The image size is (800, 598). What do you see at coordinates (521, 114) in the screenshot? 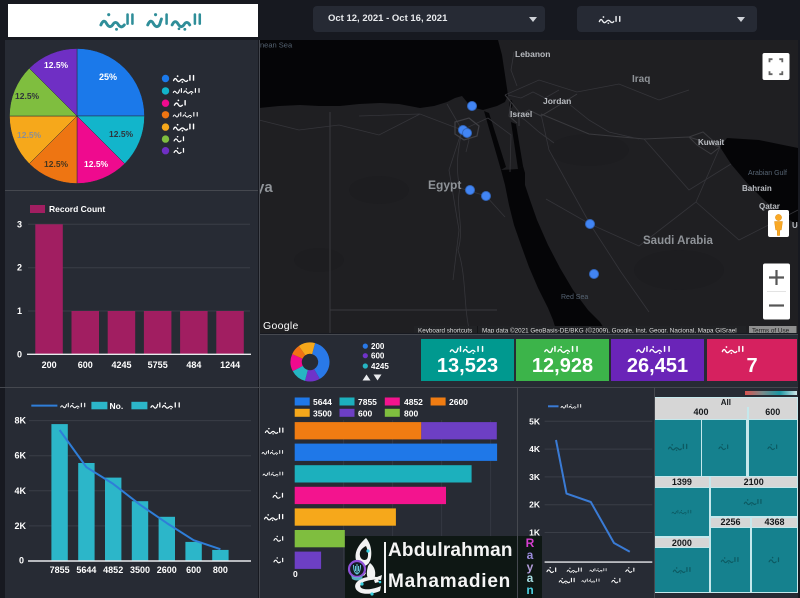
I see `svg-text: Israel` at bounding box center [521, 114].